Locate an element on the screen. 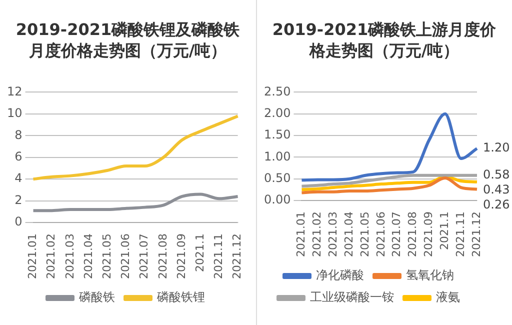 This screenshot has height=325, width=512. legend-label: 工业级磷酸一铵 is located at coordinates (352, 297).